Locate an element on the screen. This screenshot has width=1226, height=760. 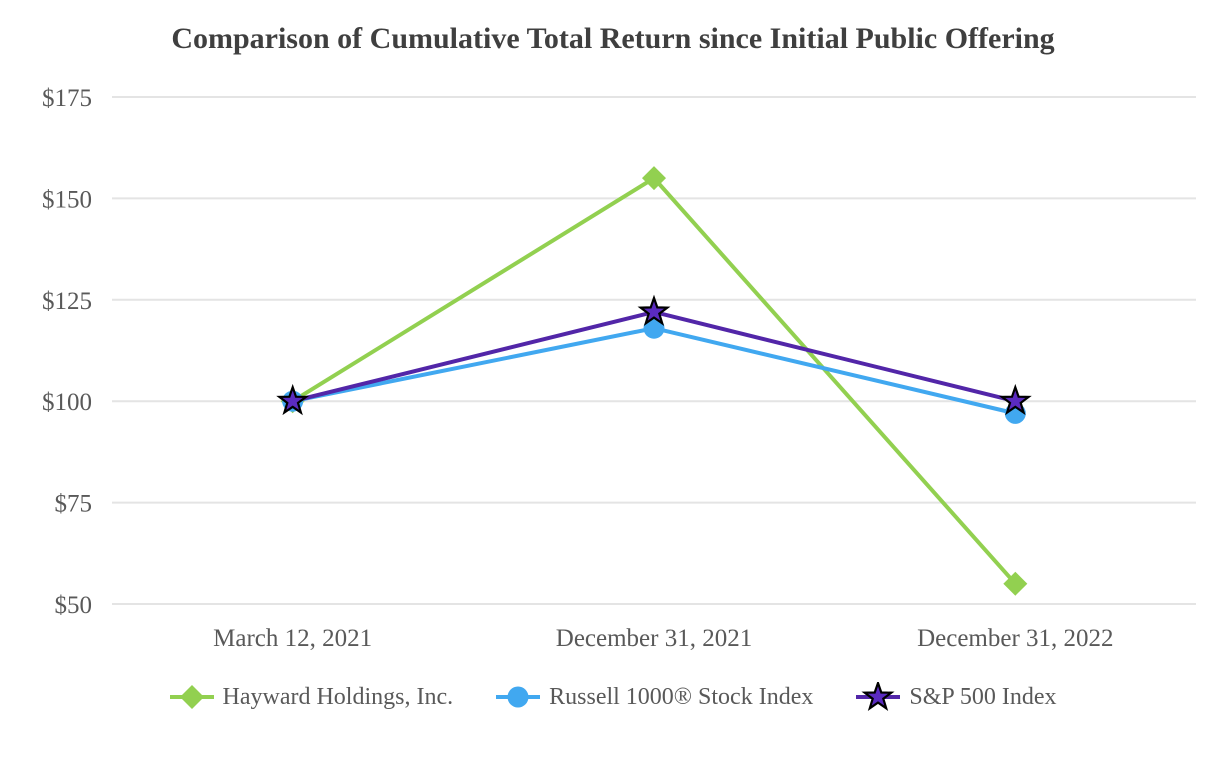
legend-item-0: Hayward Holdings, Inc. is located at coordinates (311, 697).